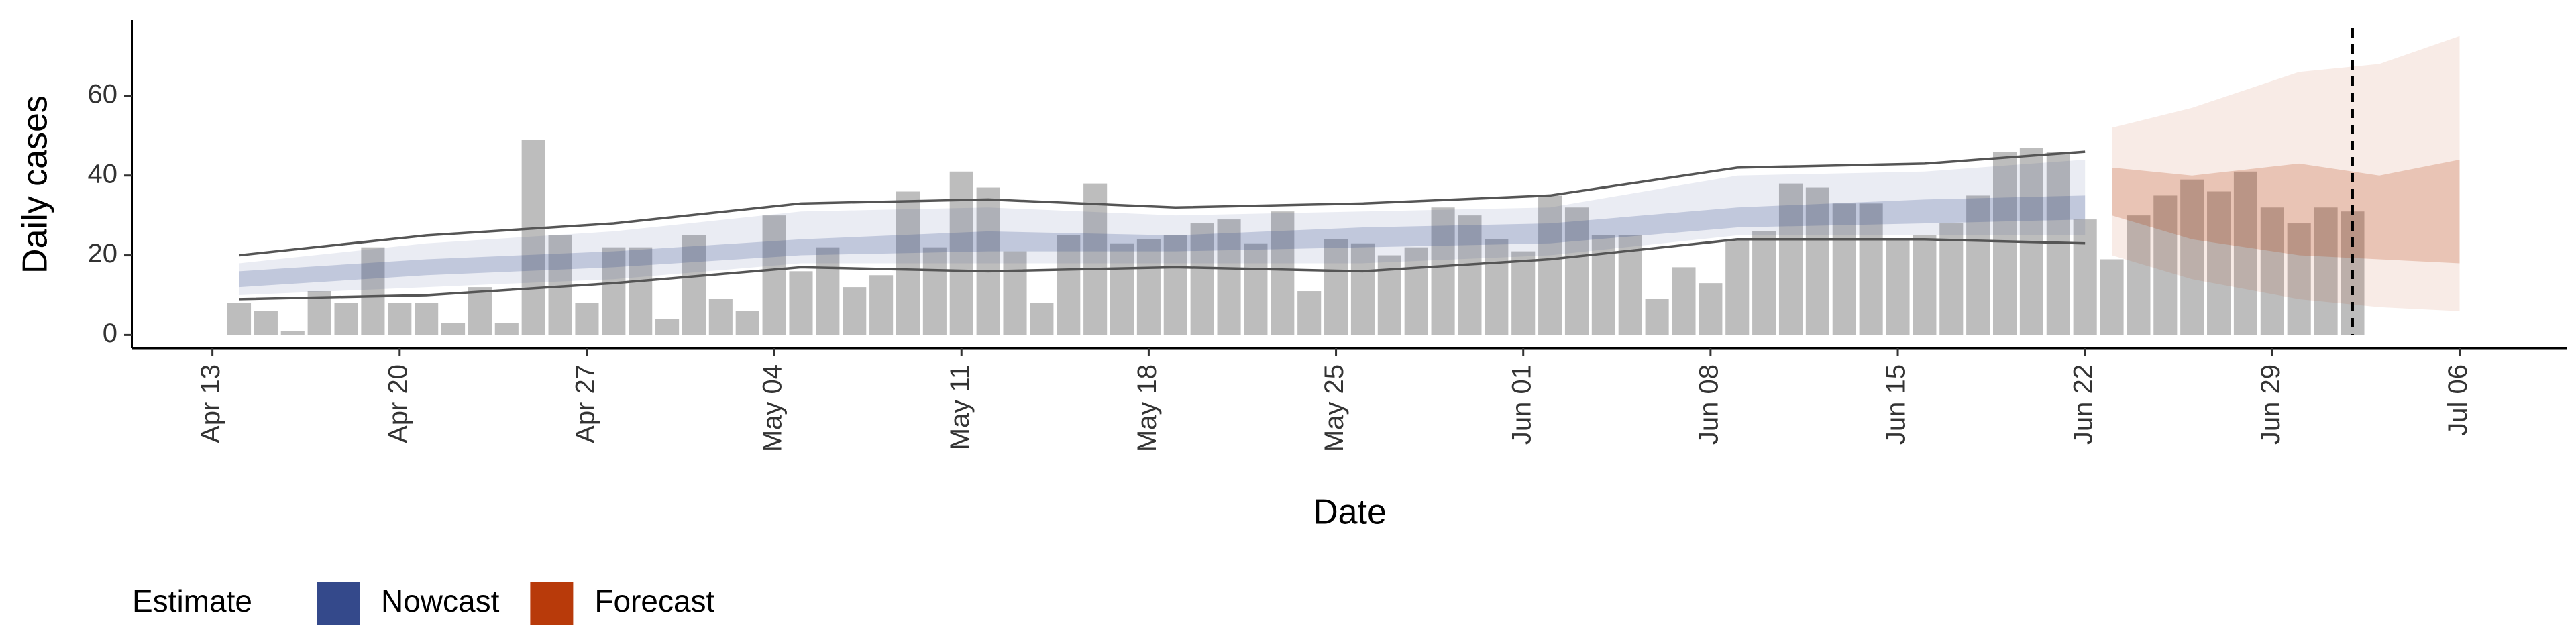  What do you see at coordinates (103, 253) in the screenshot?
I see `y-tick-label: 20` at bounding box center [103, 253].